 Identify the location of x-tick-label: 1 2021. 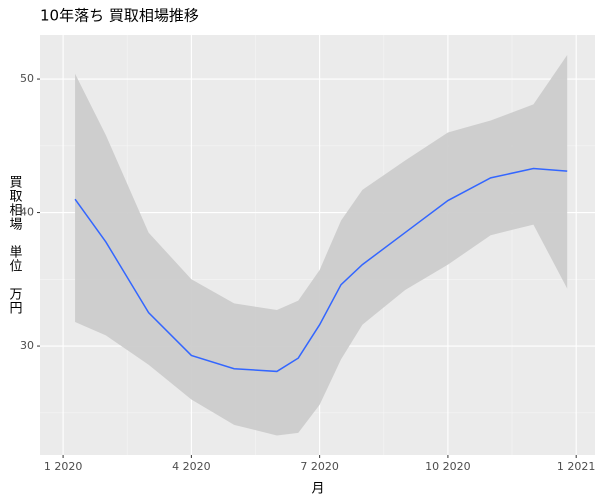
(576, 466).